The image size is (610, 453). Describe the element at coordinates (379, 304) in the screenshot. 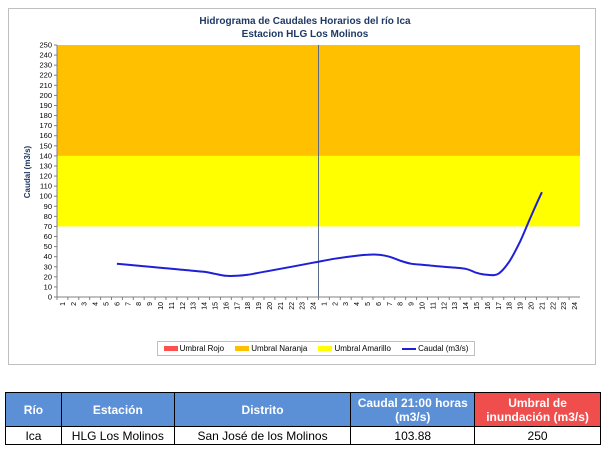

I see `x-tick-label: 6` at that location.